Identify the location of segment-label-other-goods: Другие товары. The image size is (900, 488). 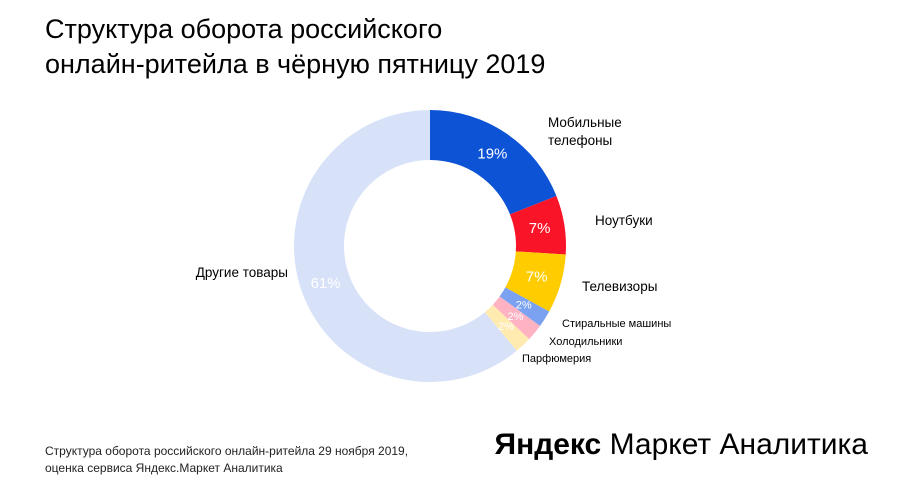
(241, 272).